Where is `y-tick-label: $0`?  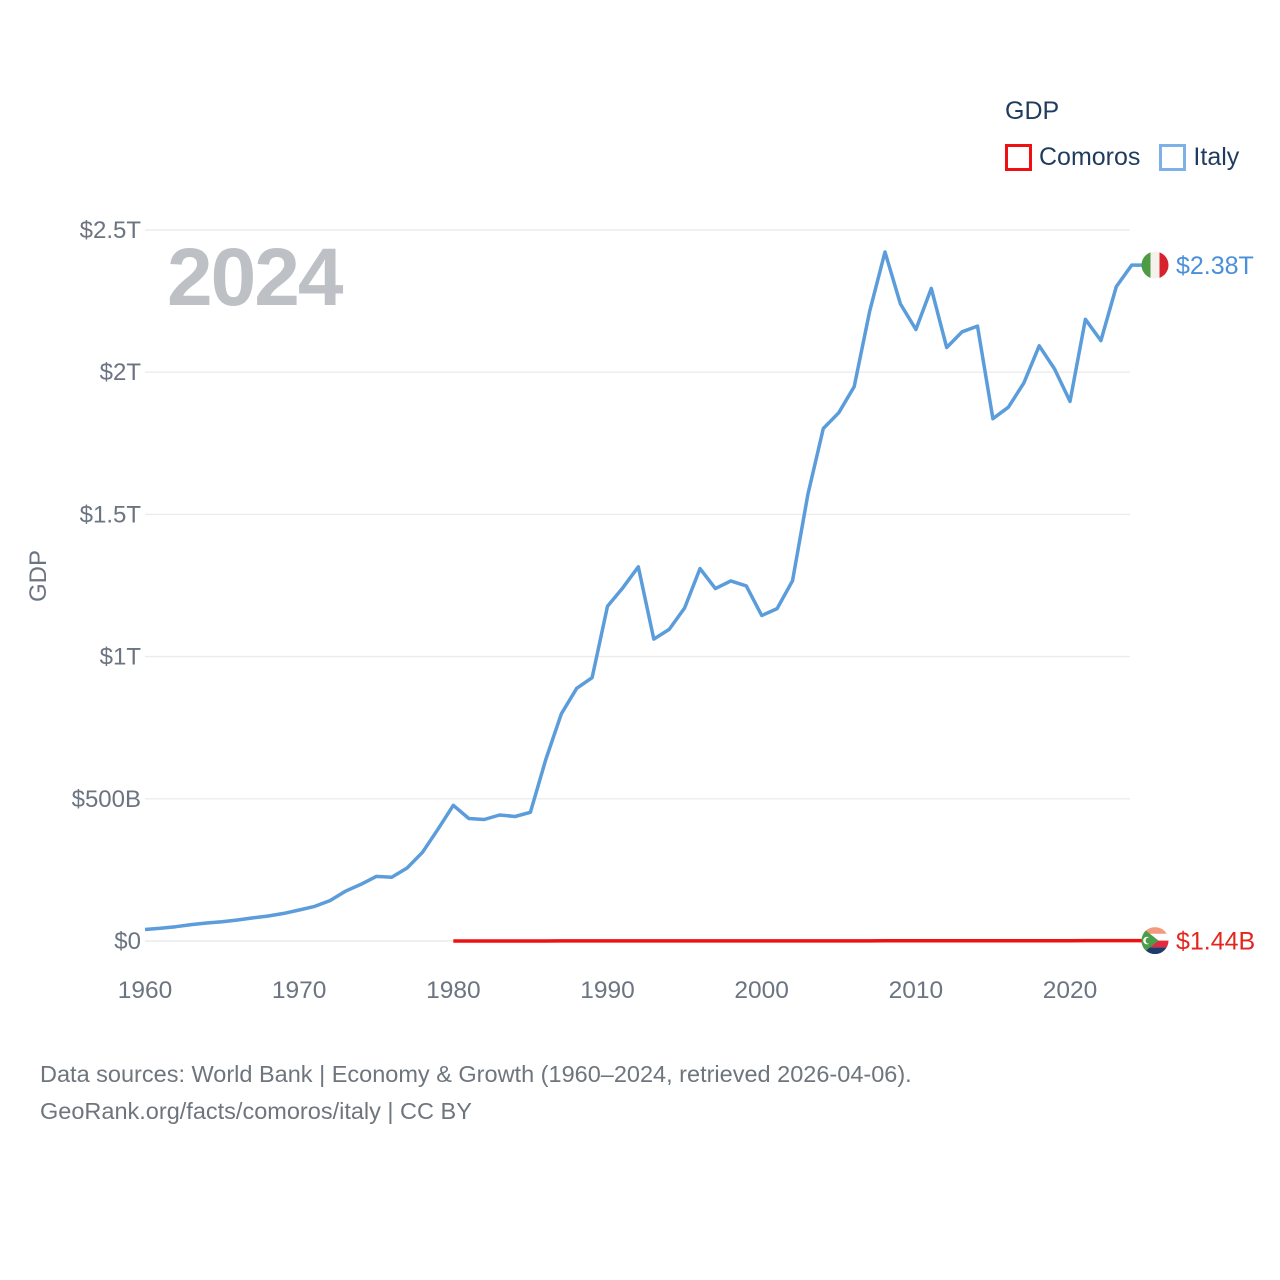 y-tick-label: $0 is located at coordinates (127, 941).